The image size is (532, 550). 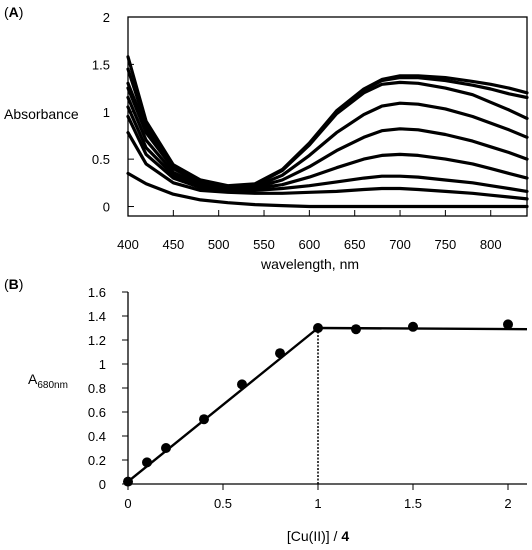 I want to click on y-tick-label-b: 0, so click(x=102, y=484).